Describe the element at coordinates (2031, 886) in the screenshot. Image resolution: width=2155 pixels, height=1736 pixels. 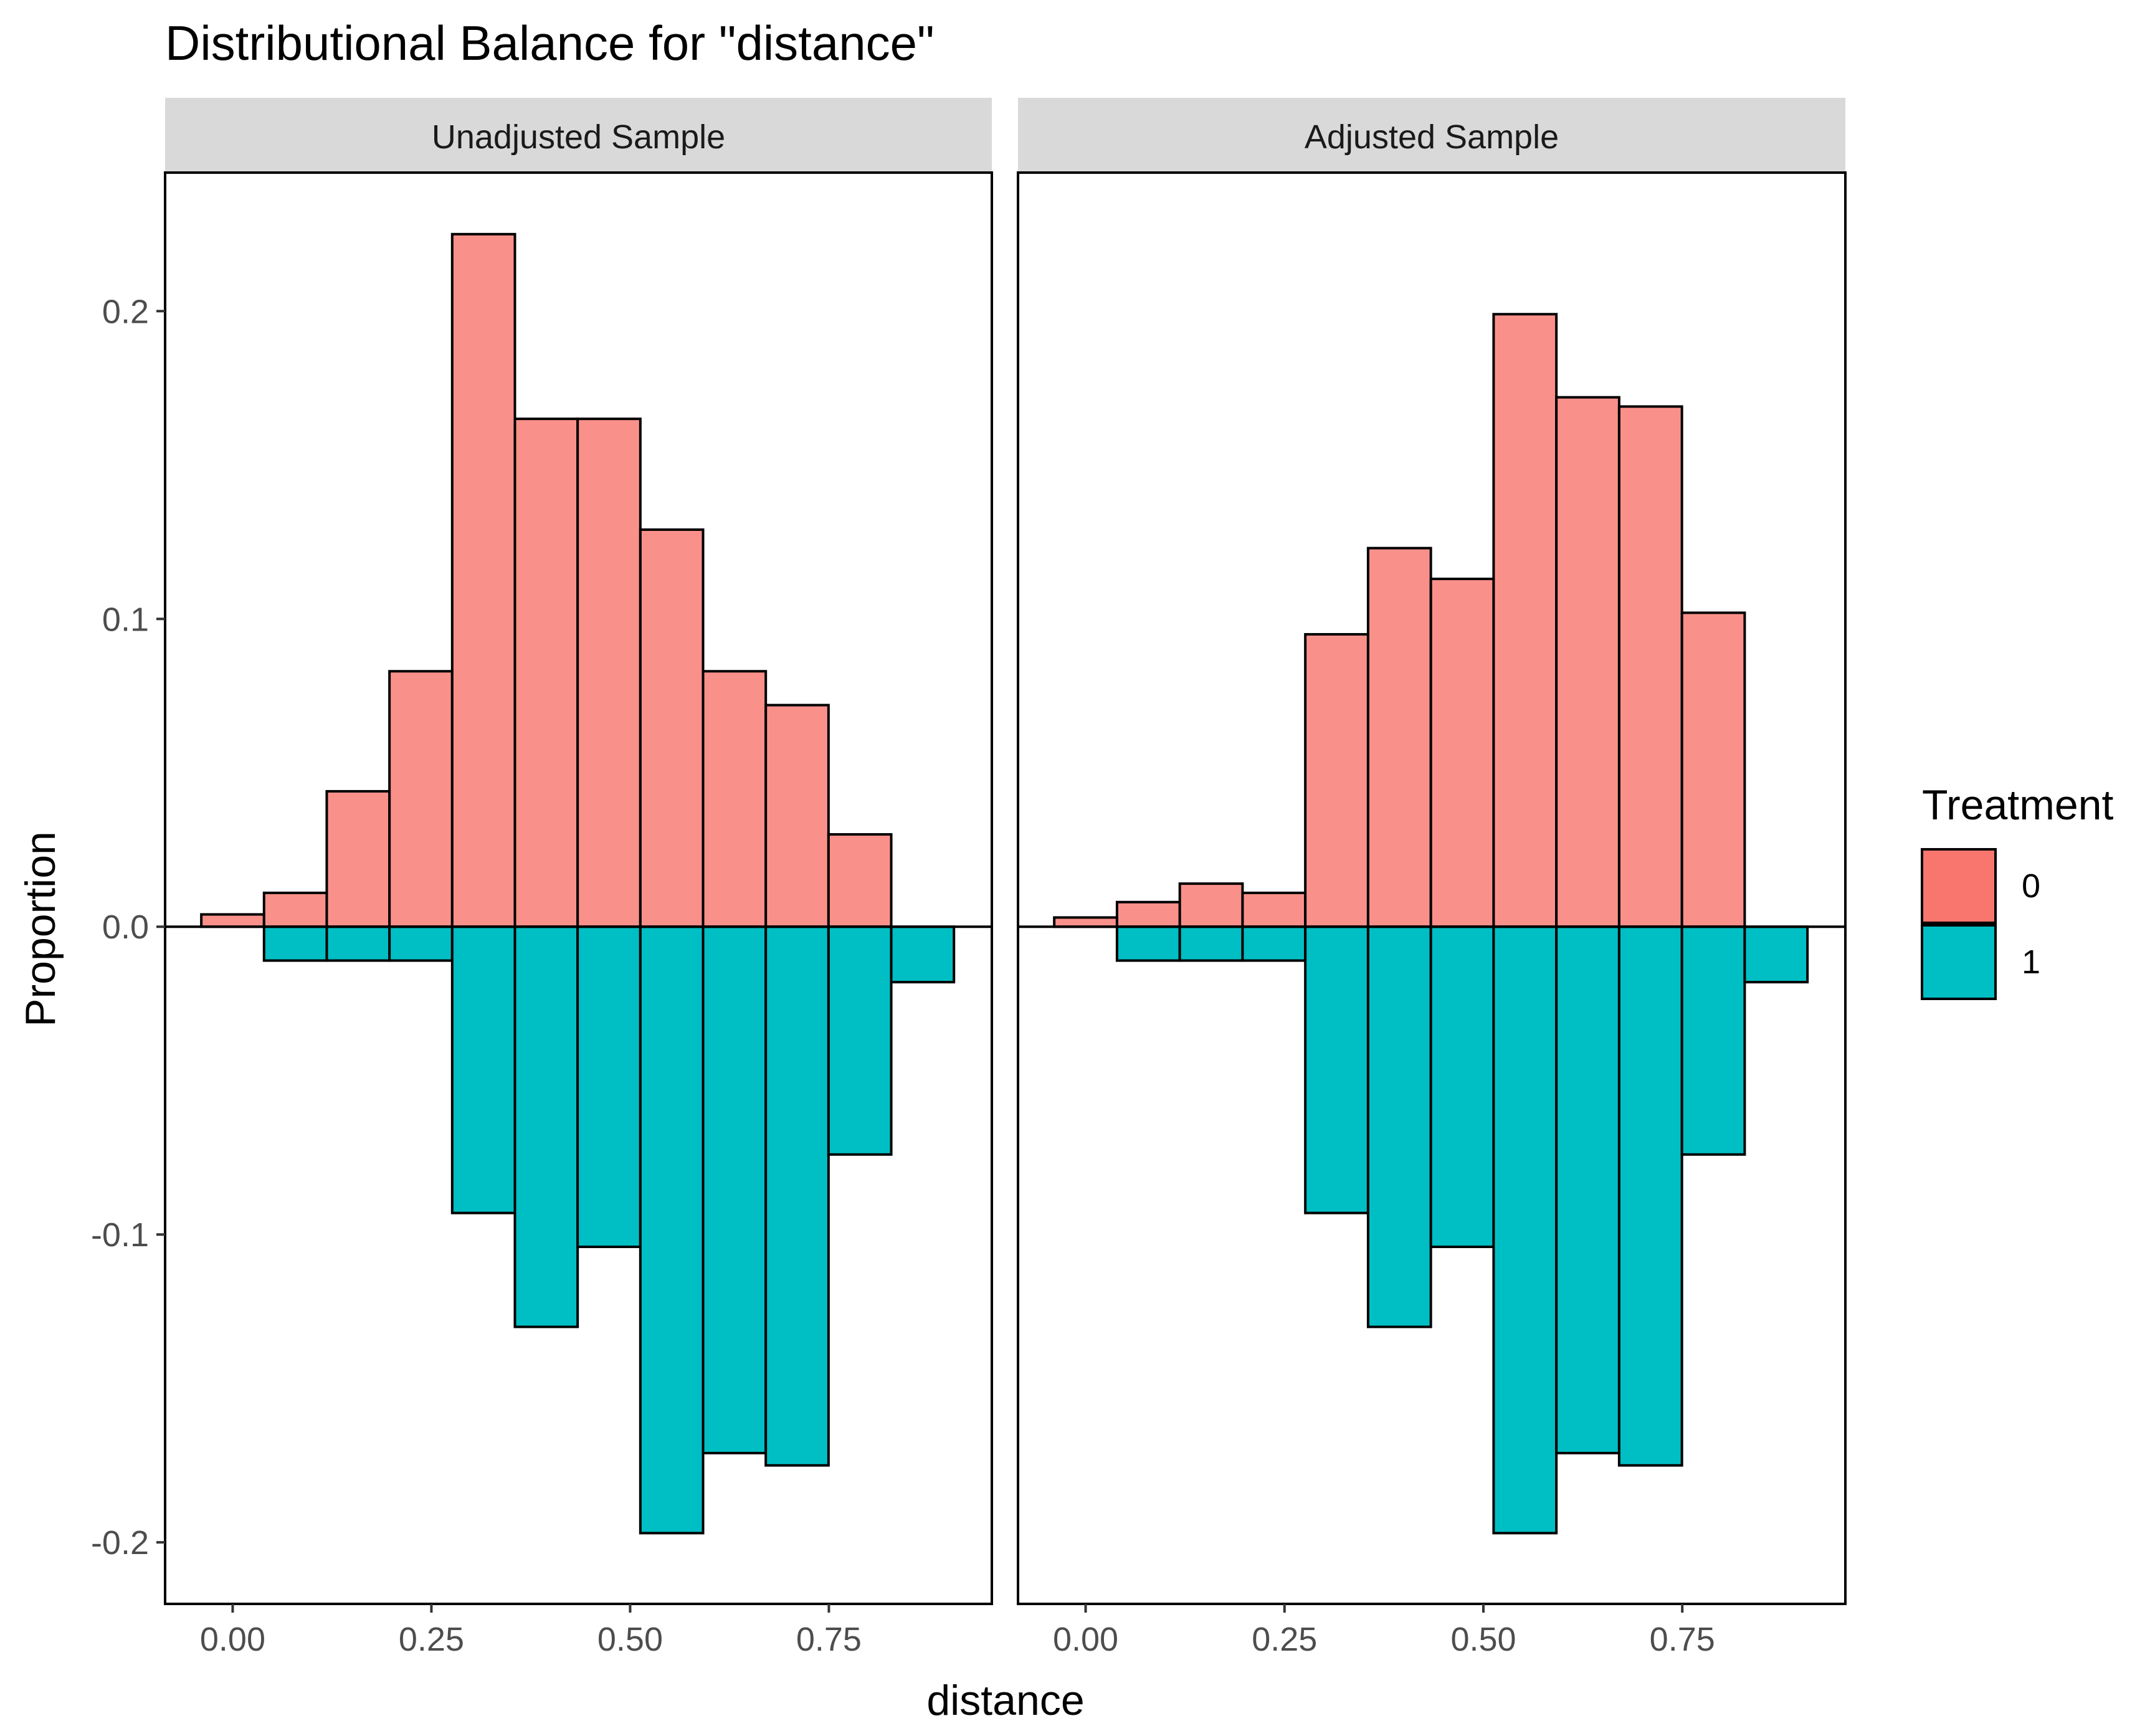
I see `legend-label-treatment-0: 0` at that location.